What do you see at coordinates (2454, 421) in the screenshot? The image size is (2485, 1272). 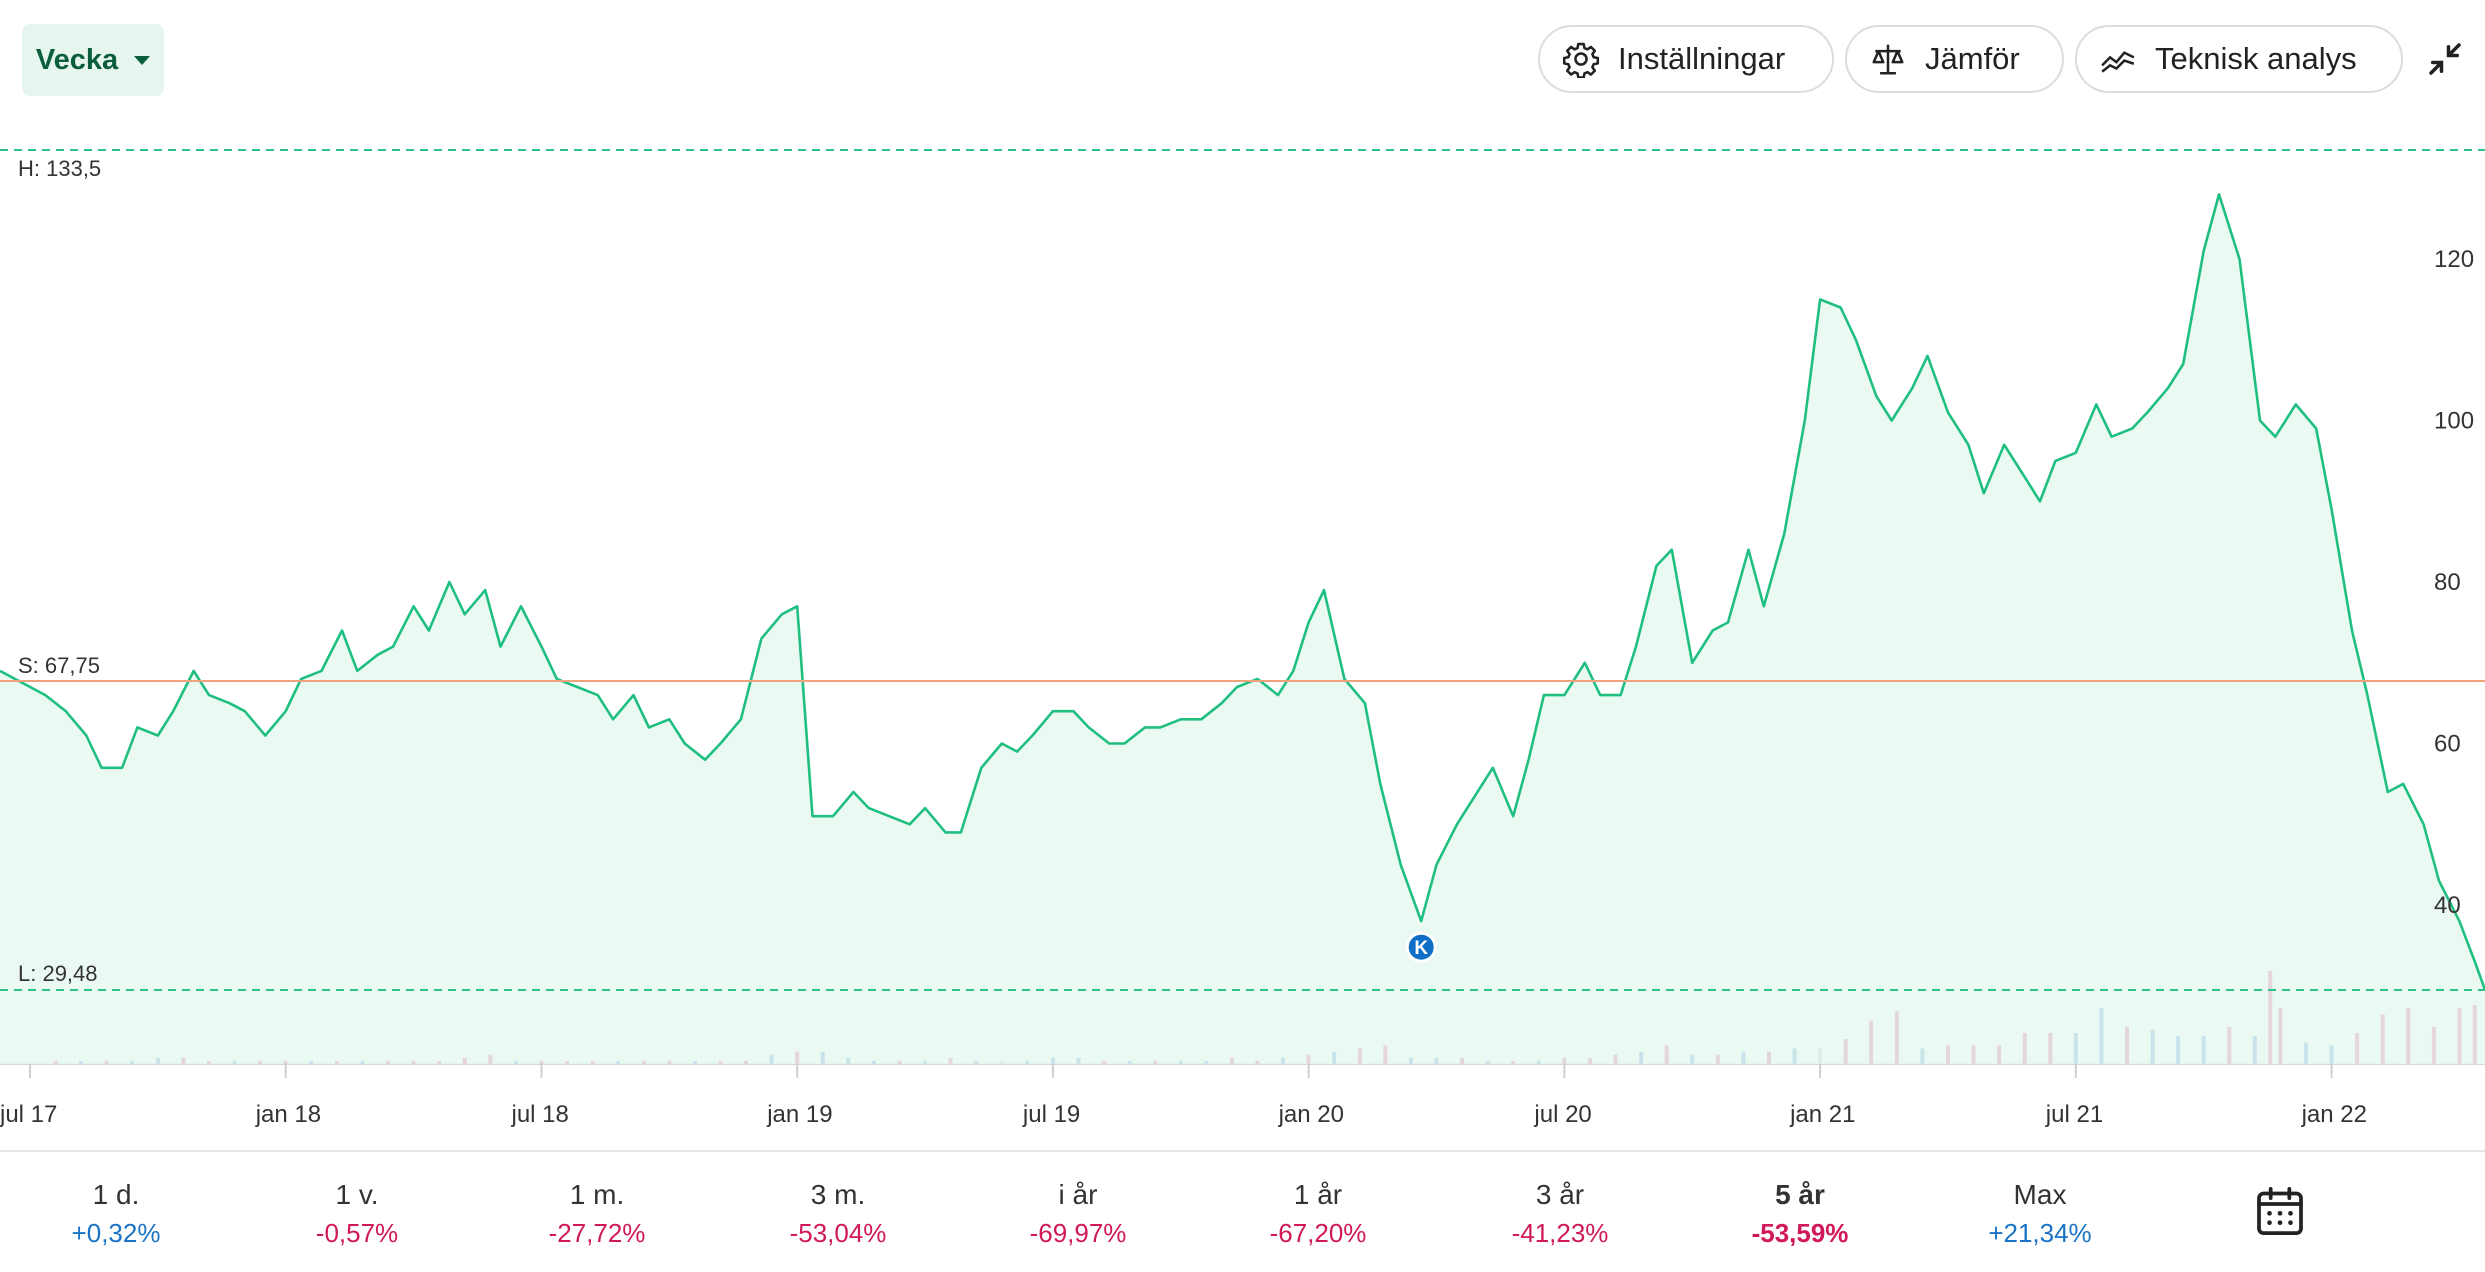 I see `y-tick-label: 100` at bounding box center [2454, 421].